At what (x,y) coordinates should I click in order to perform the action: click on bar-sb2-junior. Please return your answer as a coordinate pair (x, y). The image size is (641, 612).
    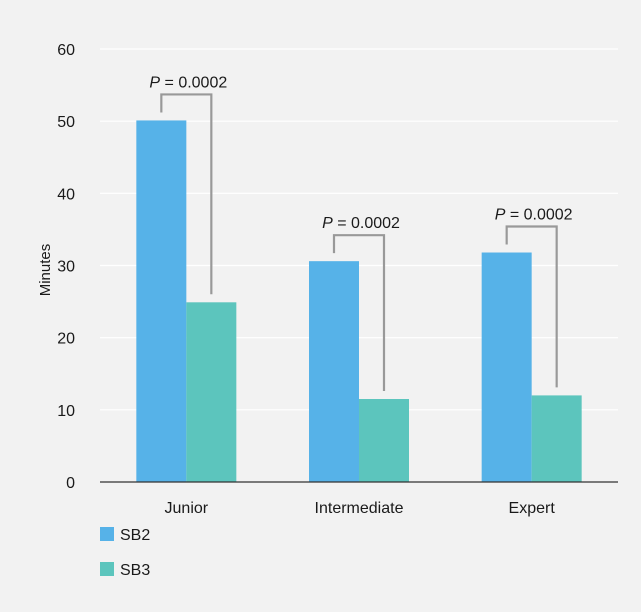
    Looking at the image, I should click on (161, 301).